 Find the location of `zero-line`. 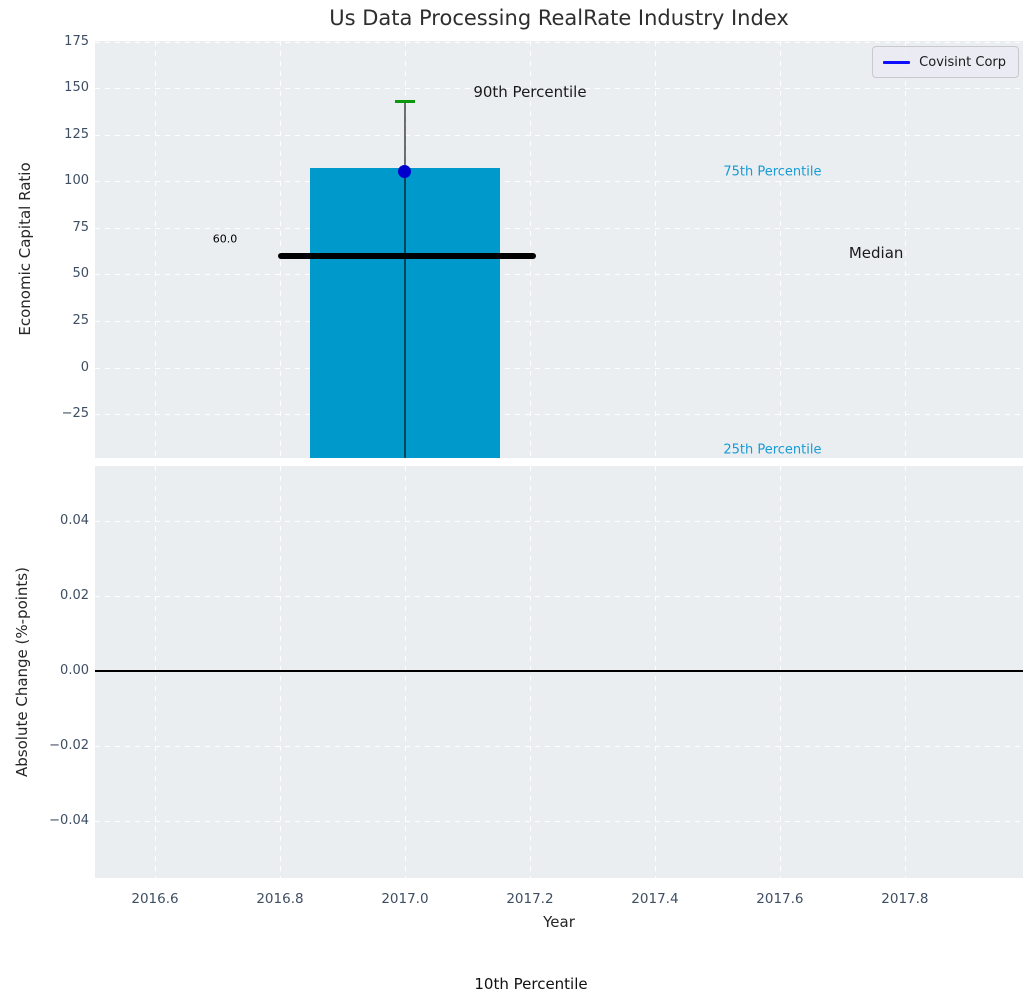

zero-line is located at coordinates (559, 671).